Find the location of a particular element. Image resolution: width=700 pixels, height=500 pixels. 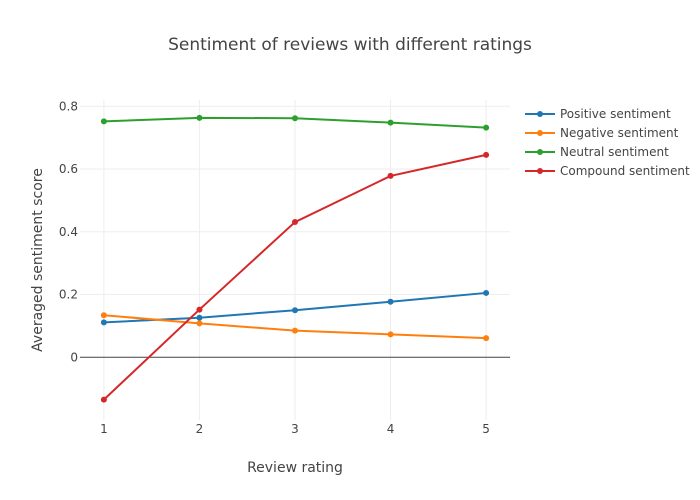

x-tick-label: 2 is located at coordinates (200, 429).